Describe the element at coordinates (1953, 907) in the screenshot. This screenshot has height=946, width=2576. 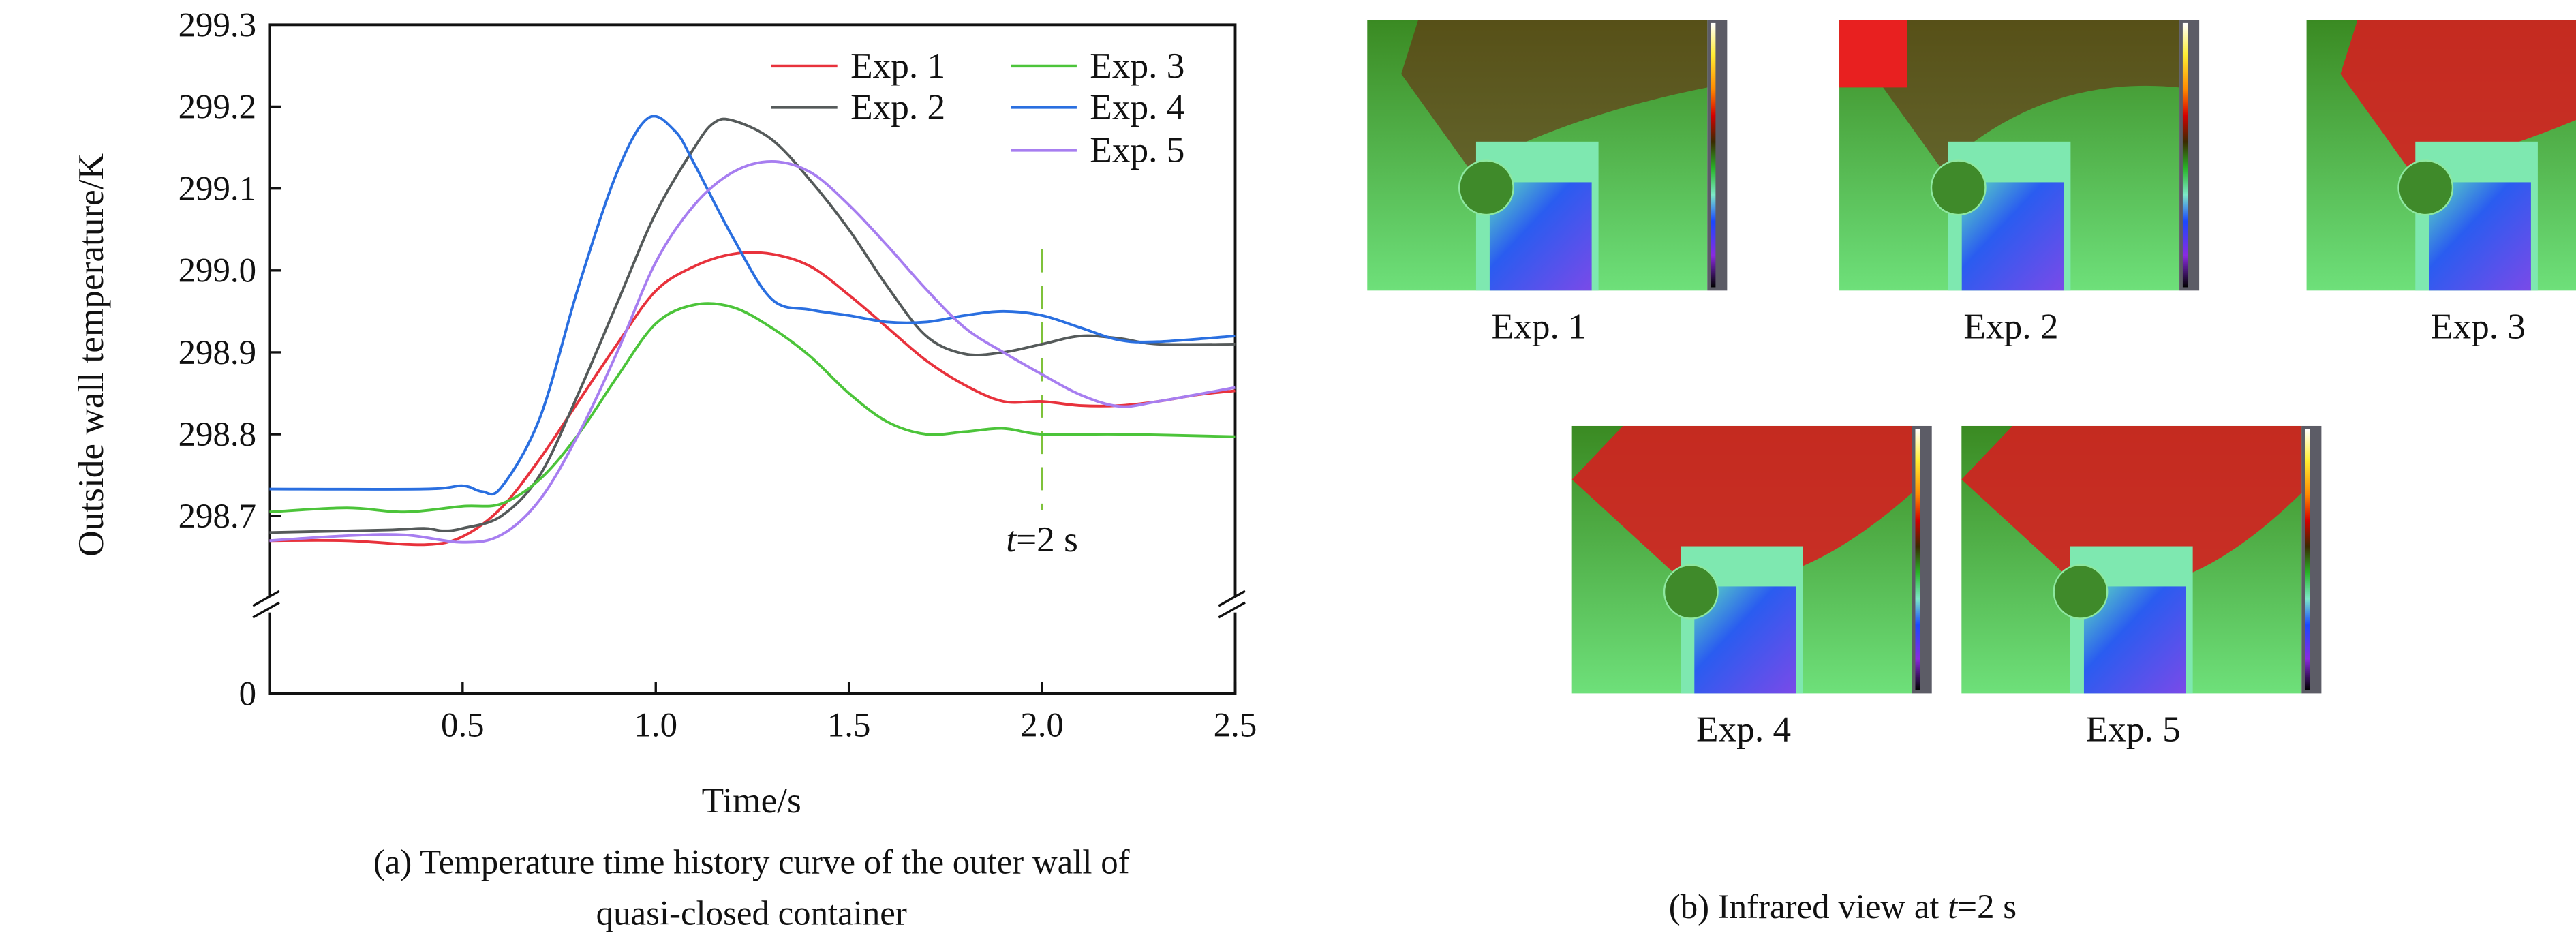
I see `caption-b-italic: t` at that location.